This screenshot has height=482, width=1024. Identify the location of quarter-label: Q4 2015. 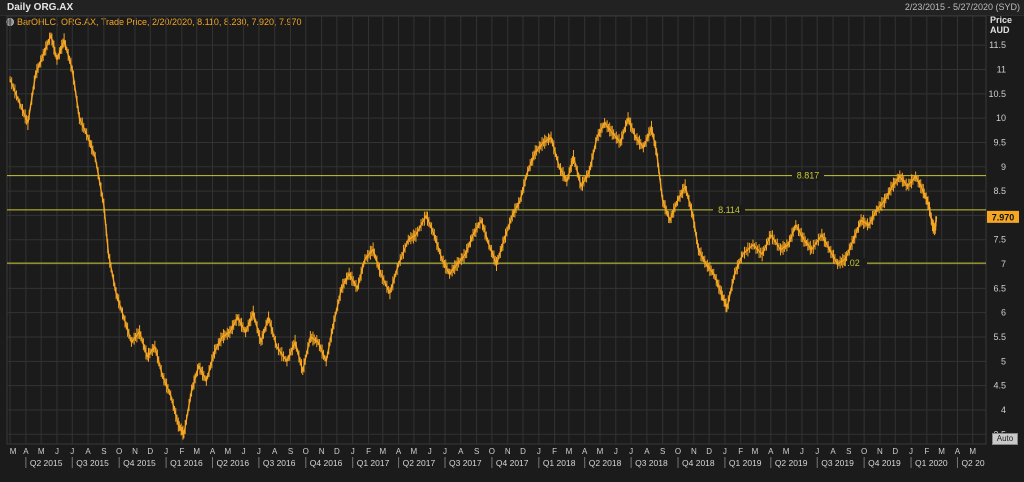
(139, 463).